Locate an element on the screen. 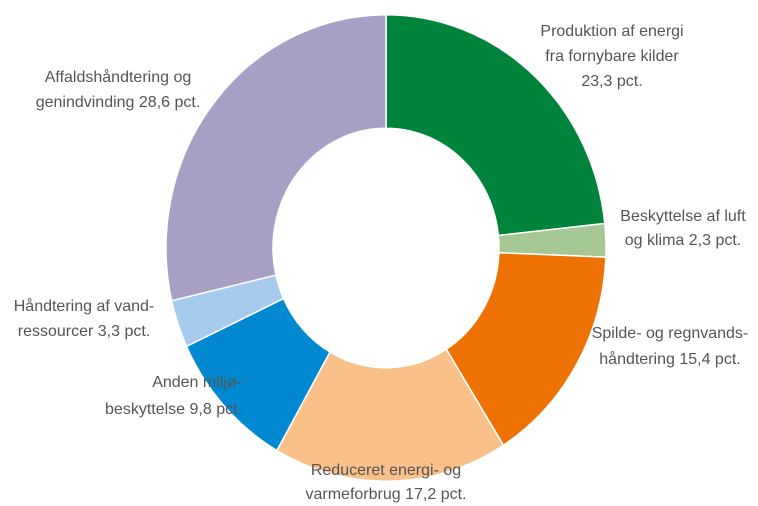 Image resolution: width=758 pixels, height=506 pixels. label-line: fra fornybare kilder is located at coordinates (612, 56).